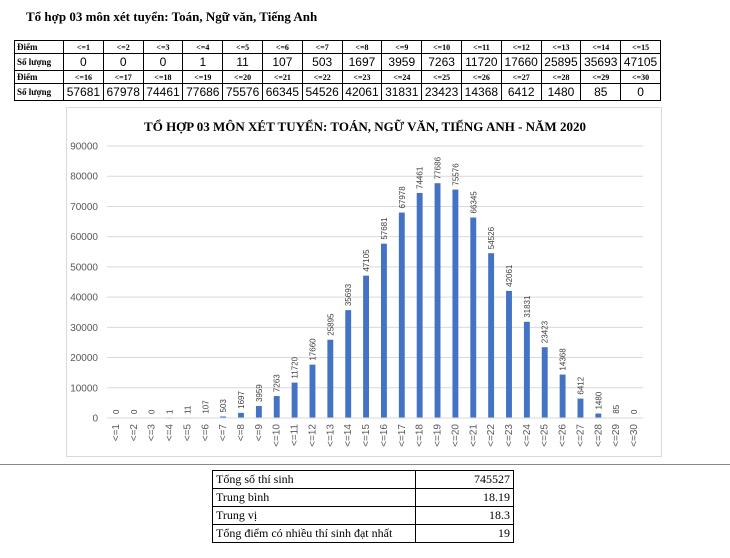 The image size is (730, 558). Describe the element at coordinates (241, 433) in the screenshot. I see `x-tick-label: <=8` at that location.